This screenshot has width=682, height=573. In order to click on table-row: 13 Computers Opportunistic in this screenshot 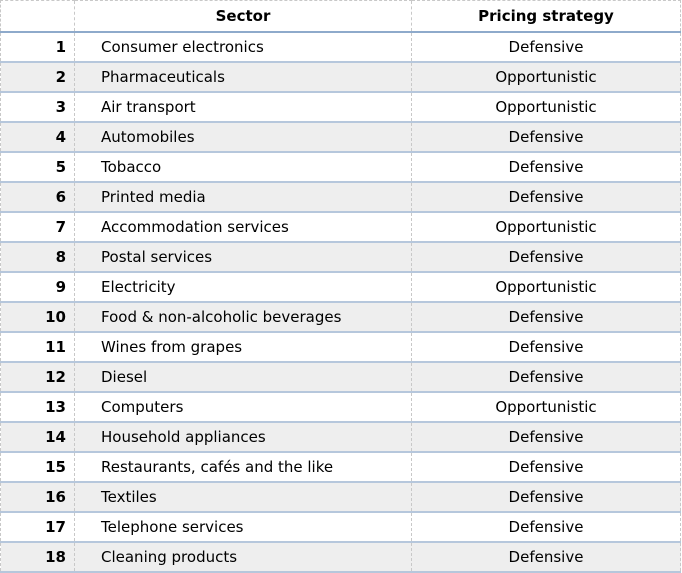, I will do `click(340, 407)`.